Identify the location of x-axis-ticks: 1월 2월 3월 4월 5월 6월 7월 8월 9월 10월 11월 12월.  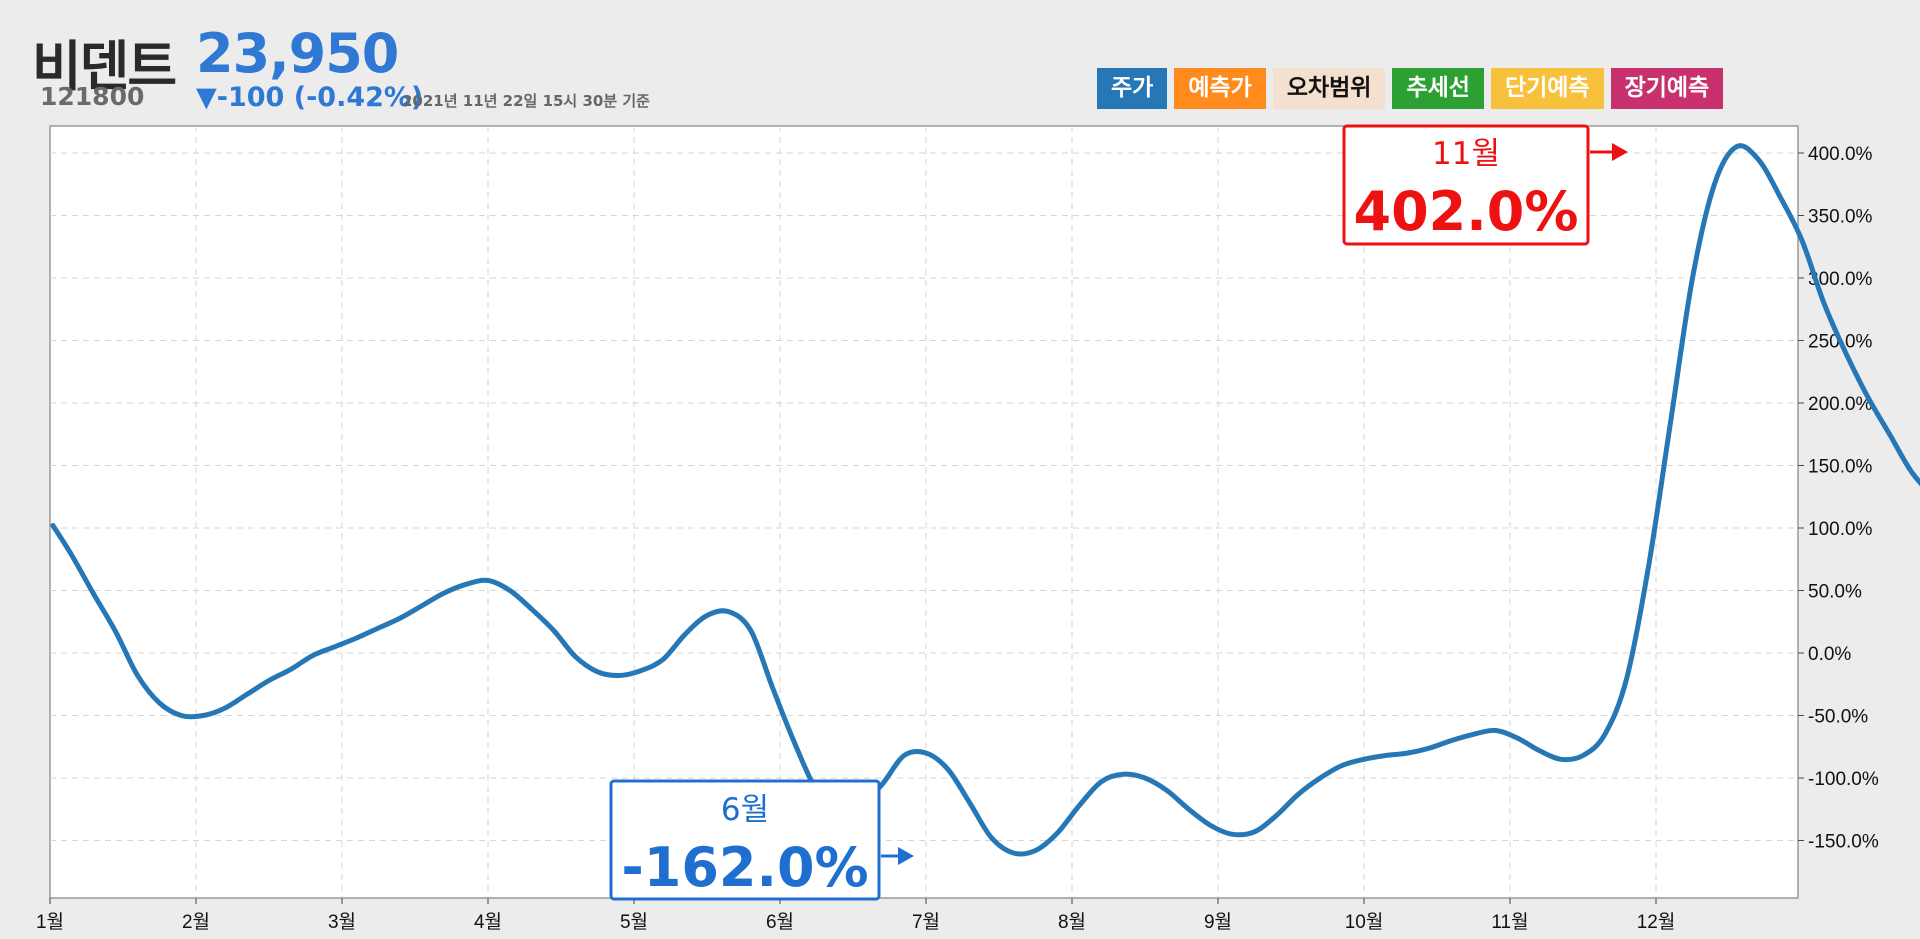
(855, 915).